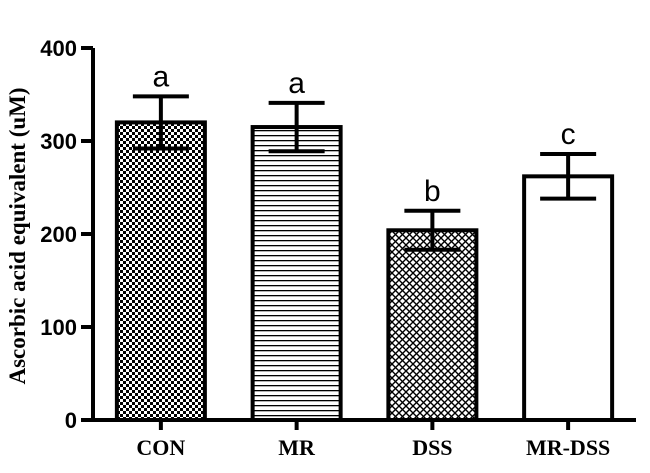 The width and height of the screenshot is (650, 473). Describe the element at coordinates (58, 234) in the screenshot. I see `y-tick-label: 200` at that location.